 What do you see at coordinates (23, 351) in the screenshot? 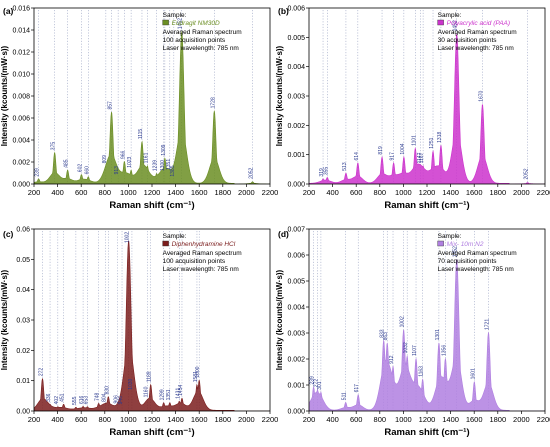
I see `y-tick-label: 0.02` at bounding box center [23, 351].